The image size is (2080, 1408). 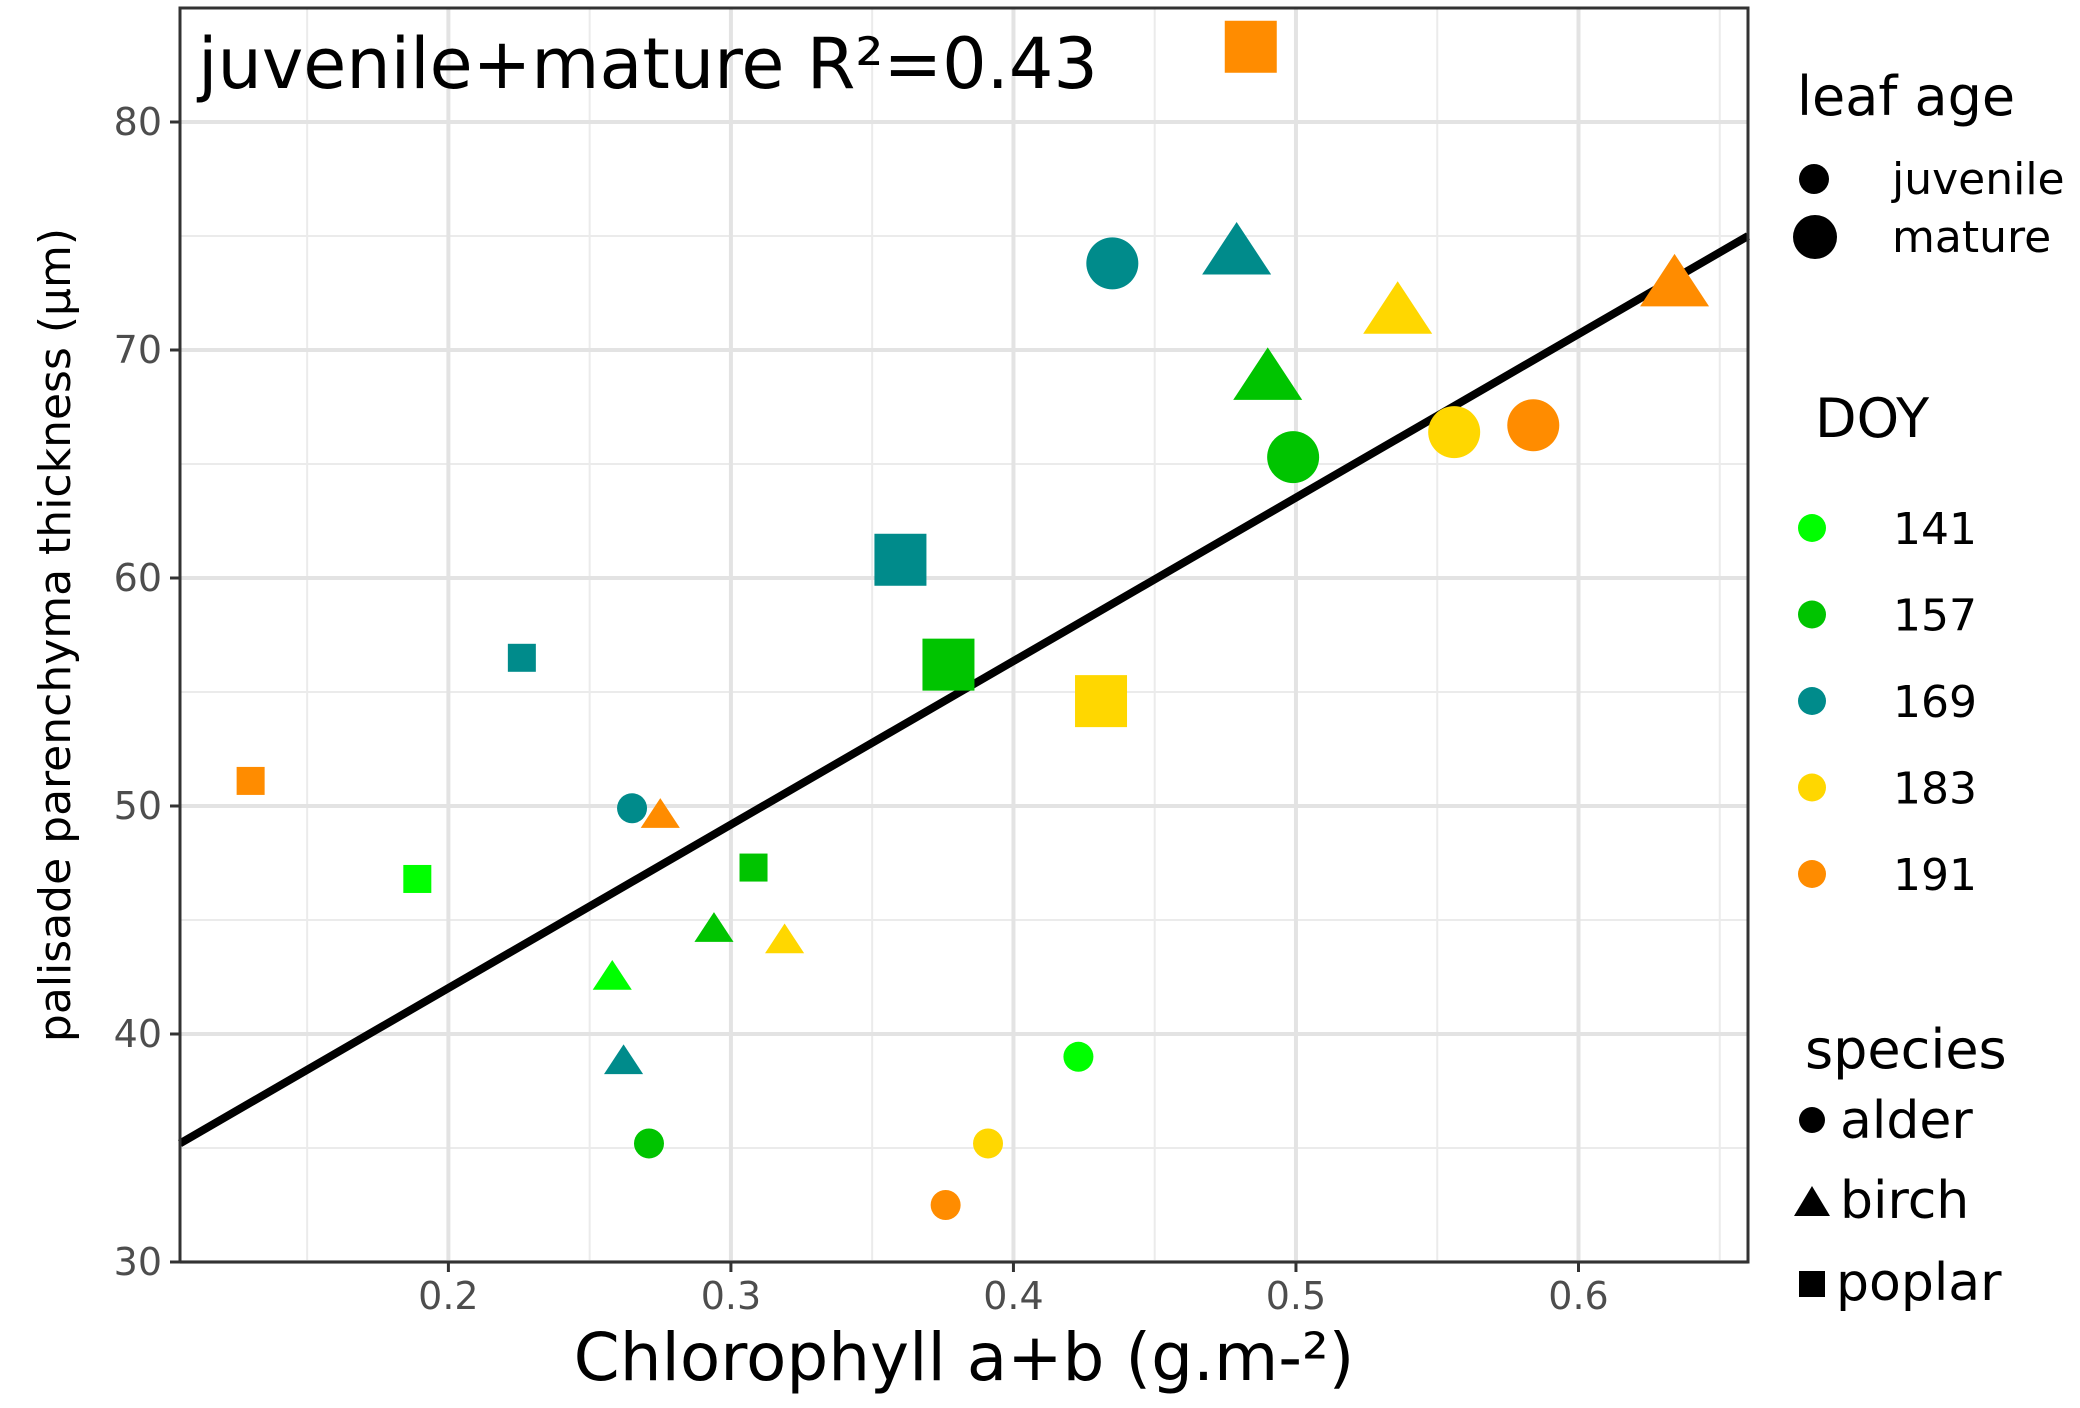 I want to click on x-tick-label: 0.6, so click(x=1578, y=1296).